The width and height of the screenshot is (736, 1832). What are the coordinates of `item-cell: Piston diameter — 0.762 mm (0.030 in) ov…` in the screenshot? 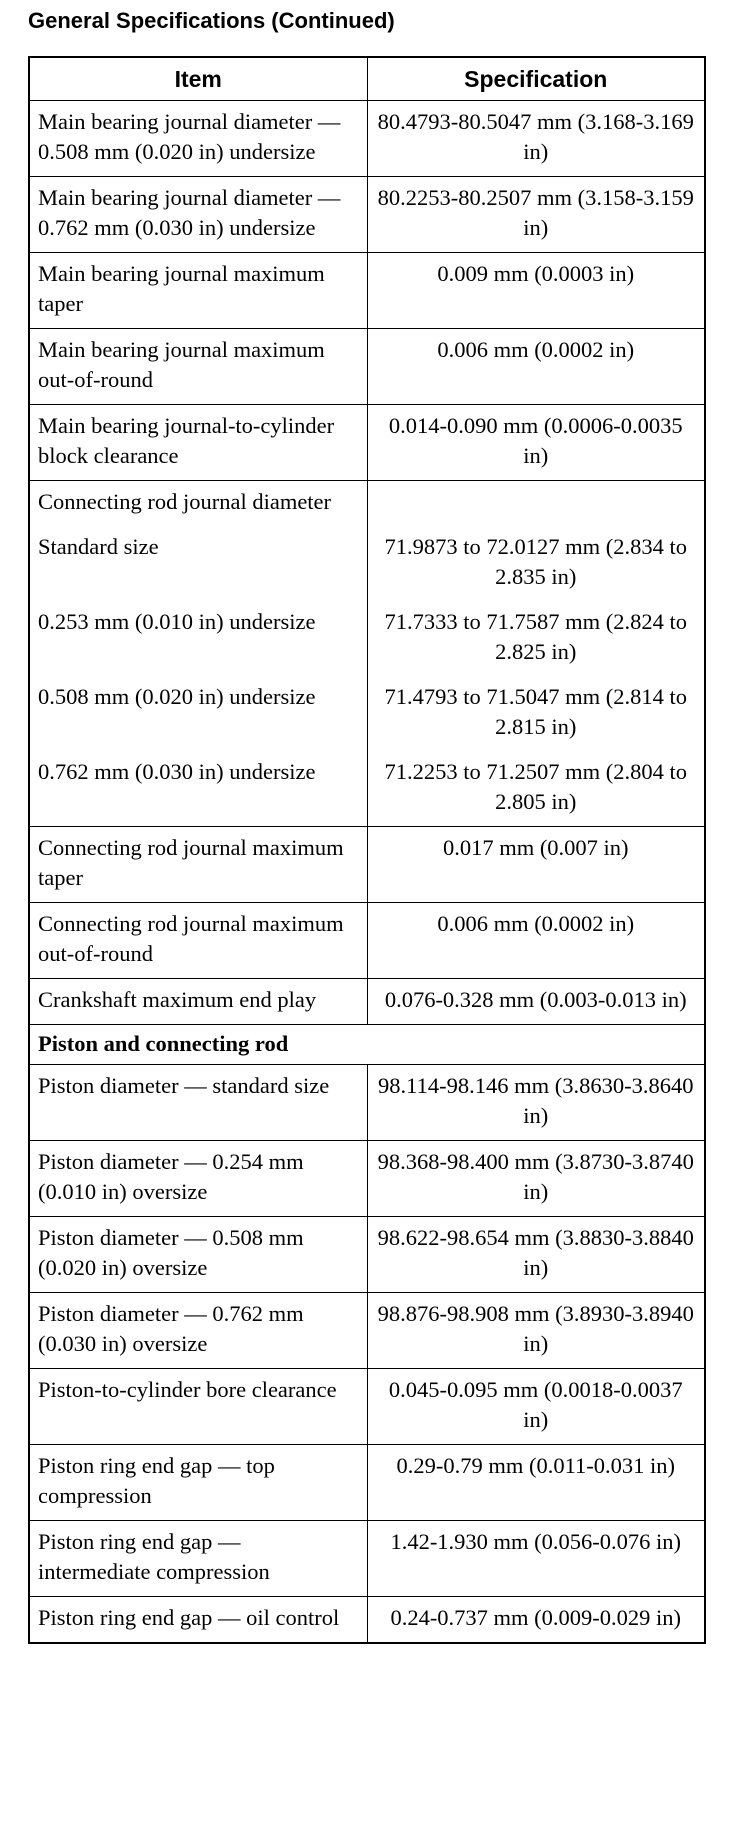 It's located at (198, 1330).